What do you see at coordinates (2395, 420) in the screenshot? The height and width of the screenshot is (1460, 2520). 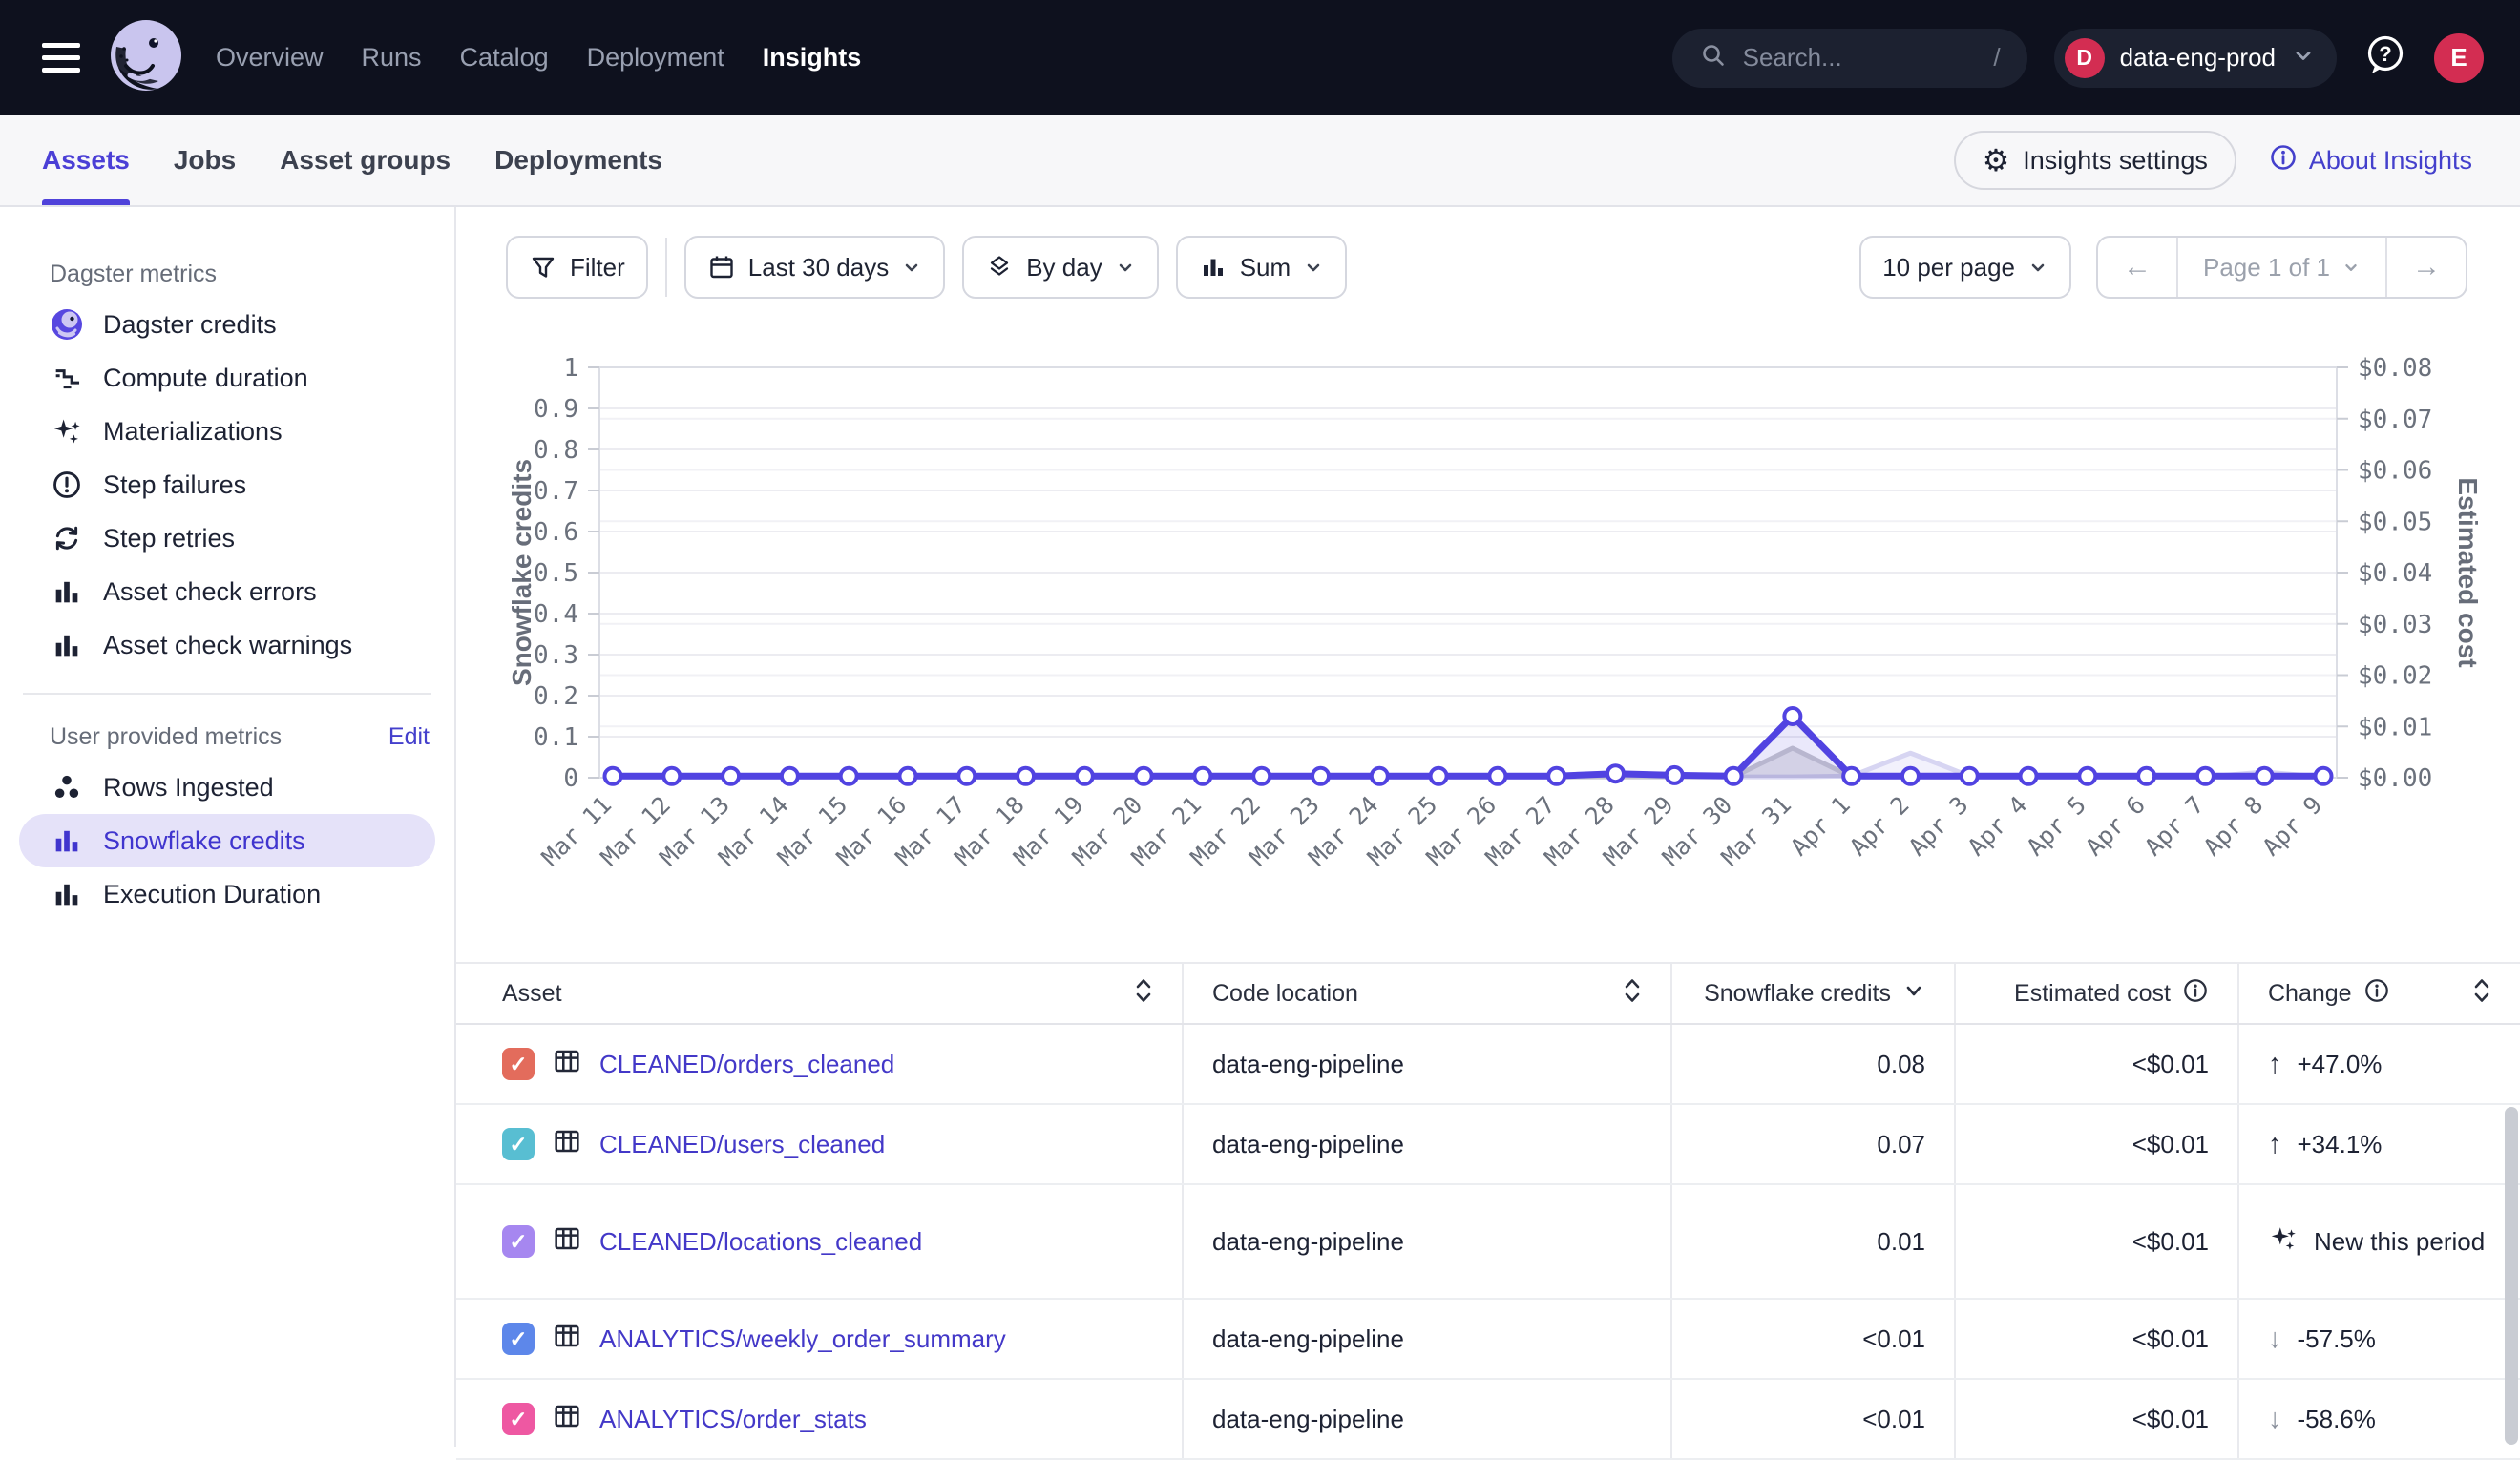 I see `svg-text: $0.07` at bounding box center [2395, 420].